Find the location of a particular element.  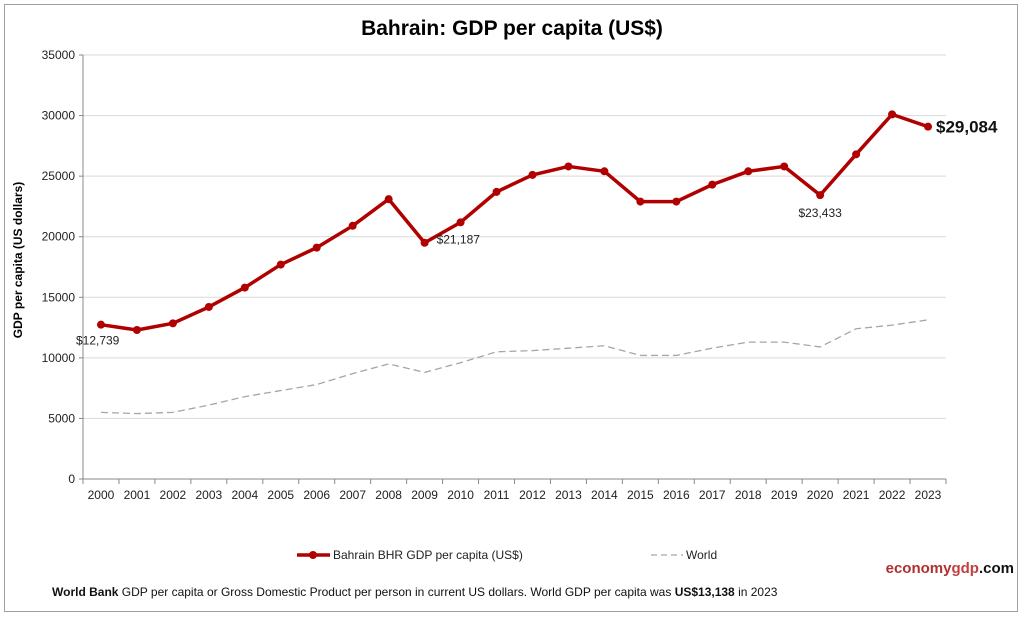

x-tick-label: 2019 is located at coordinates (784, 495).